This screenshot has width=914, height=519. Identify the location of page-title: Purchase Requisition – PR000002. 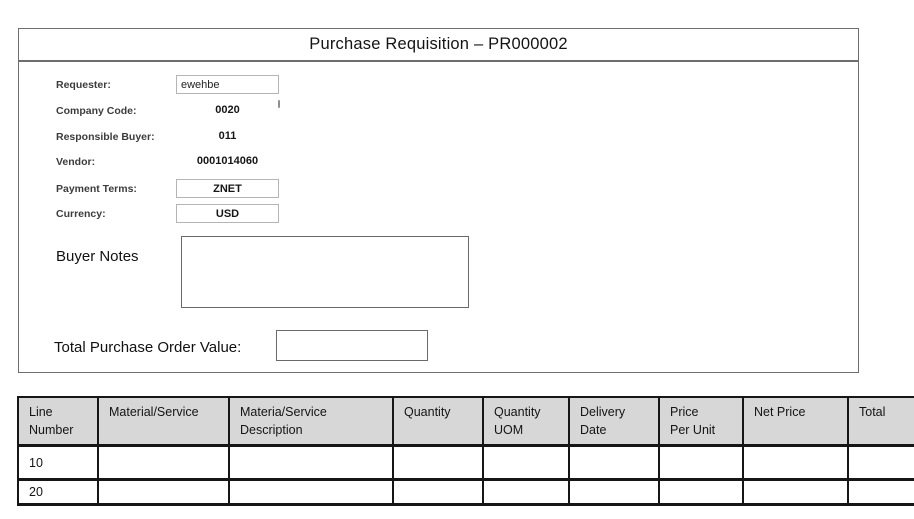
(438, 44).